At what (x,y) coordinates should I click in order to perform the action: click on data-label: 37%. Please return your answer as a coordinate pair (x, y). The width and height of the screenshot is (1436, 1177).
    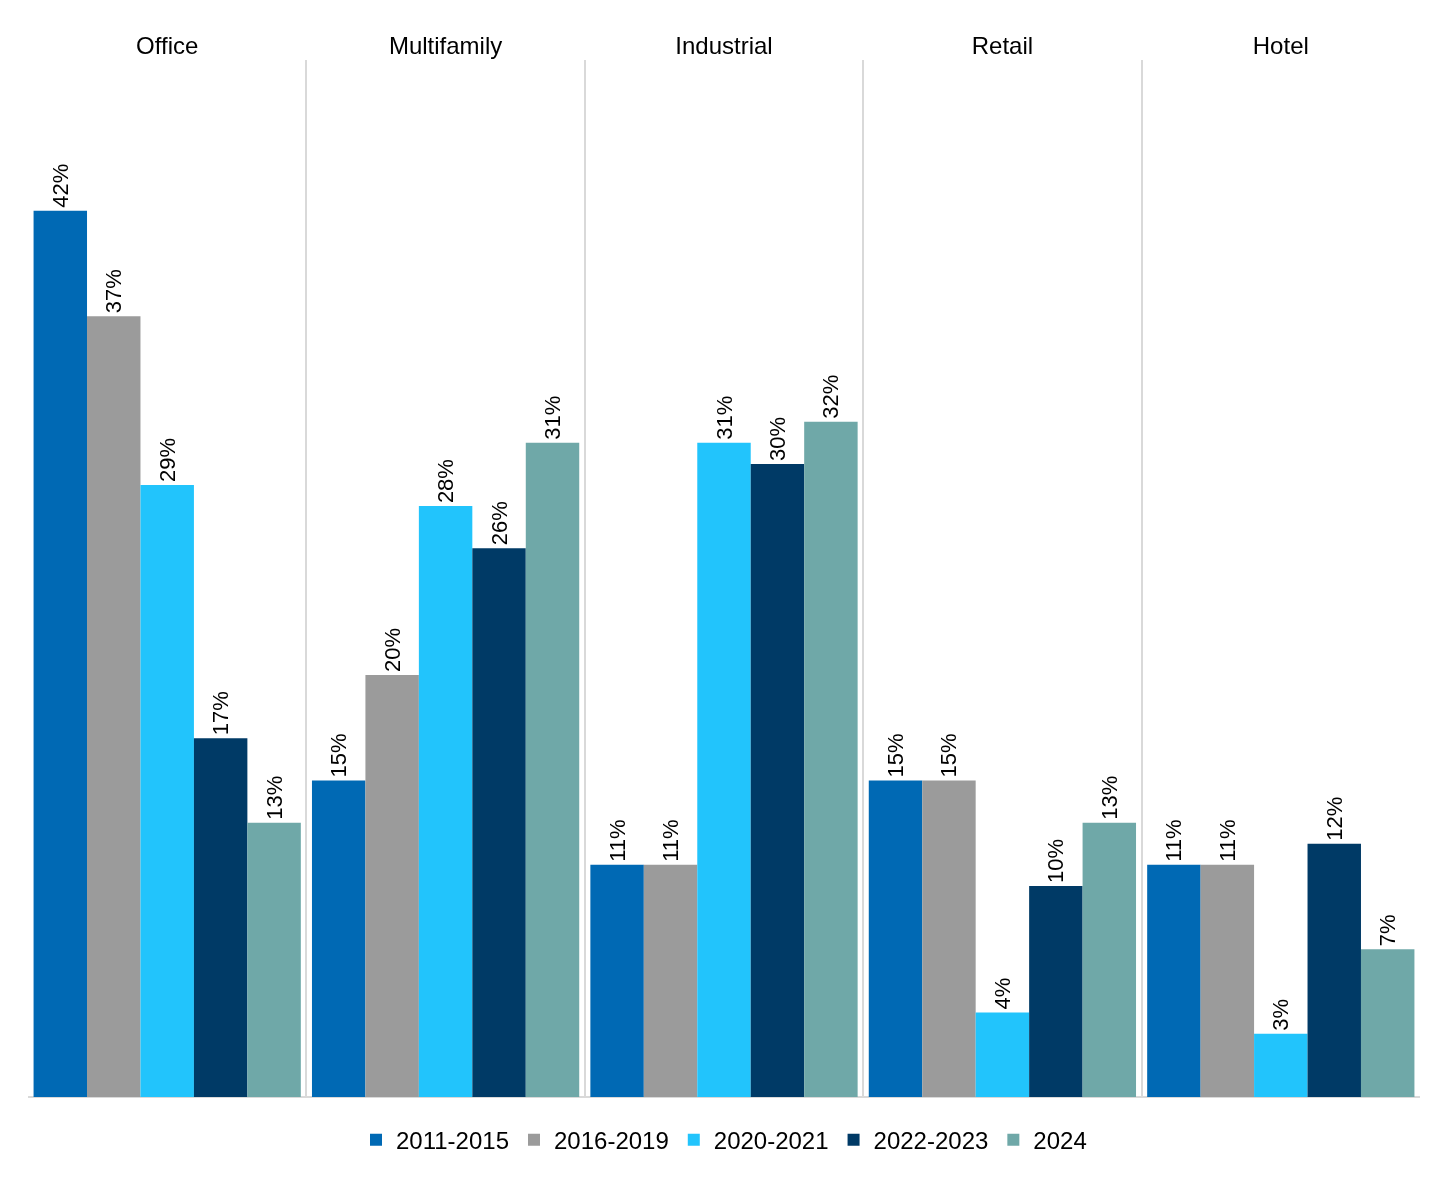
    Looking at the image, I should click on (114, 291).